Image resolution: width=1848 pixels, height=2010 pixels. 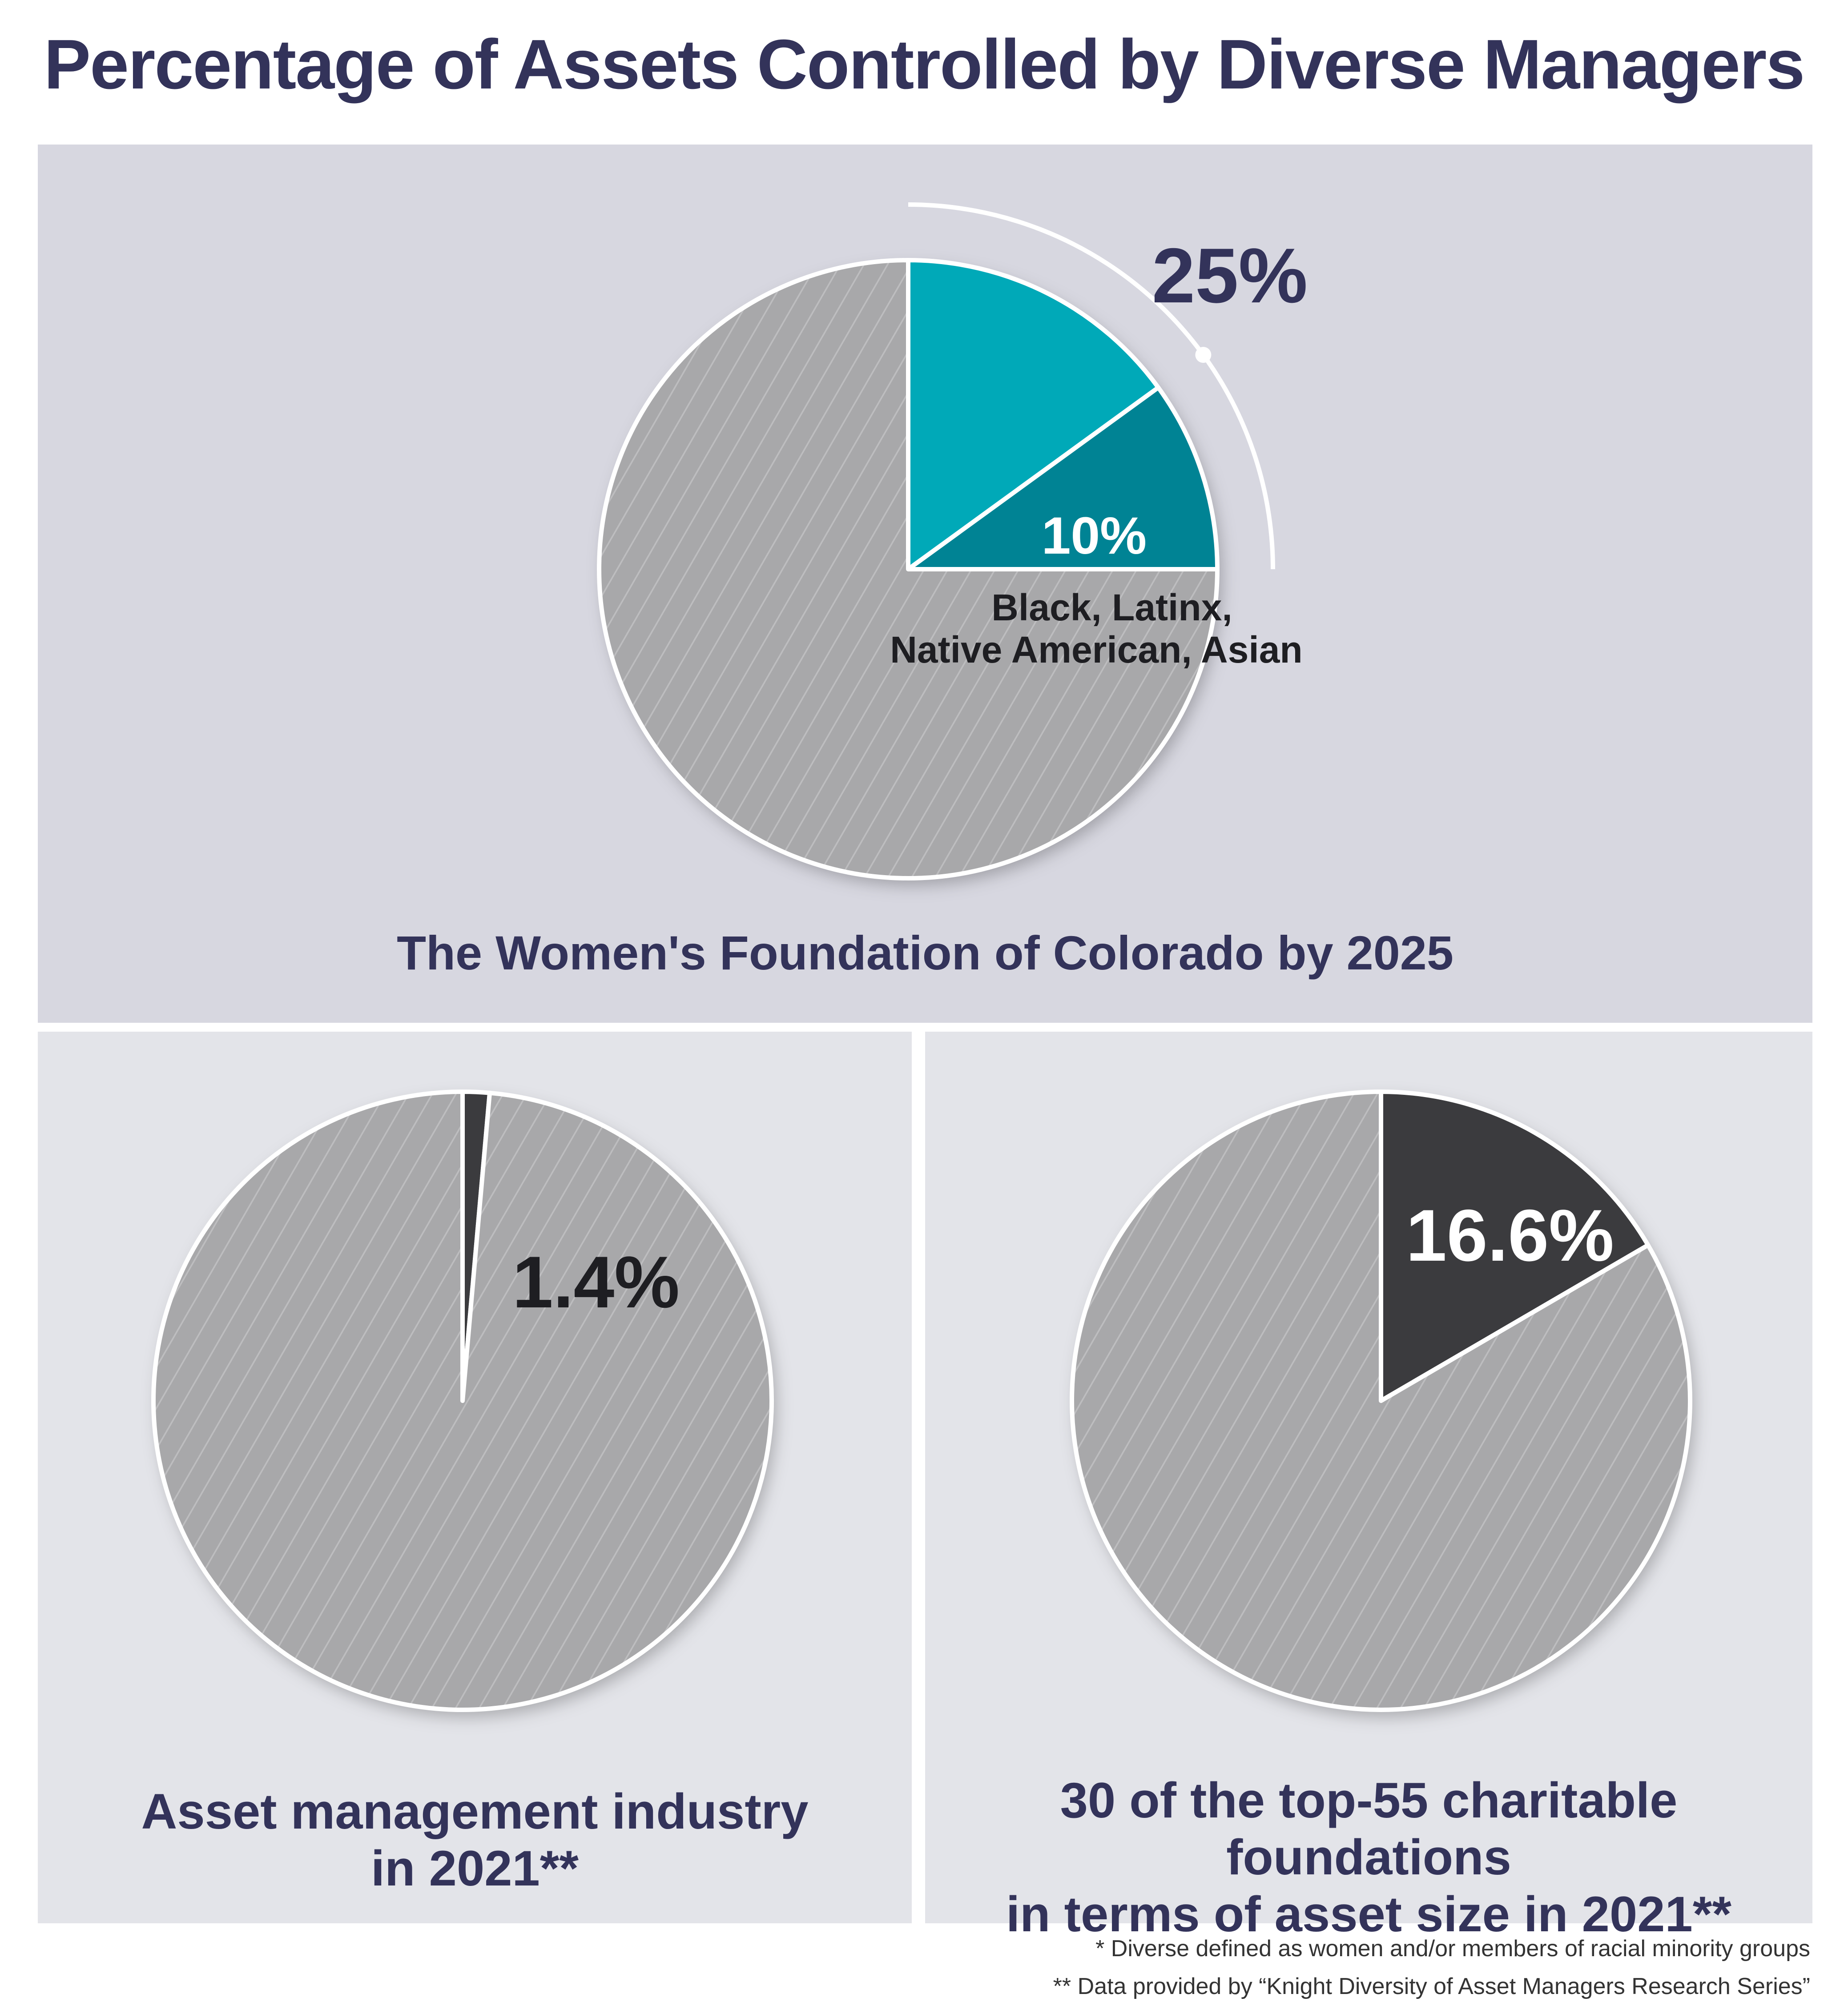 I want to click on slice-other-right, so click(x=1381, y=1400).